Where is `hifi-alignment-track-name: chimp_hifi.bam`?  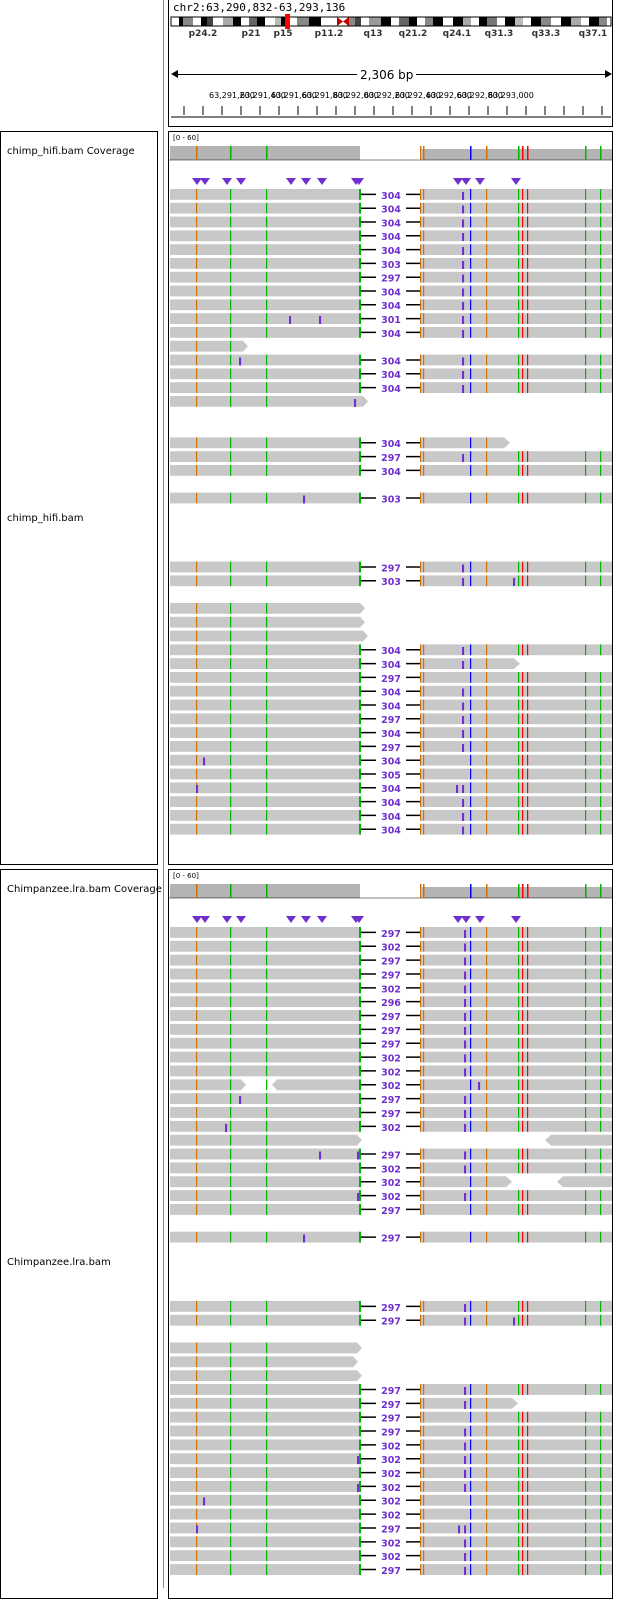 hifi-alignment-track-name: chimp_hifi.bam is located at coordinates (45, 518).